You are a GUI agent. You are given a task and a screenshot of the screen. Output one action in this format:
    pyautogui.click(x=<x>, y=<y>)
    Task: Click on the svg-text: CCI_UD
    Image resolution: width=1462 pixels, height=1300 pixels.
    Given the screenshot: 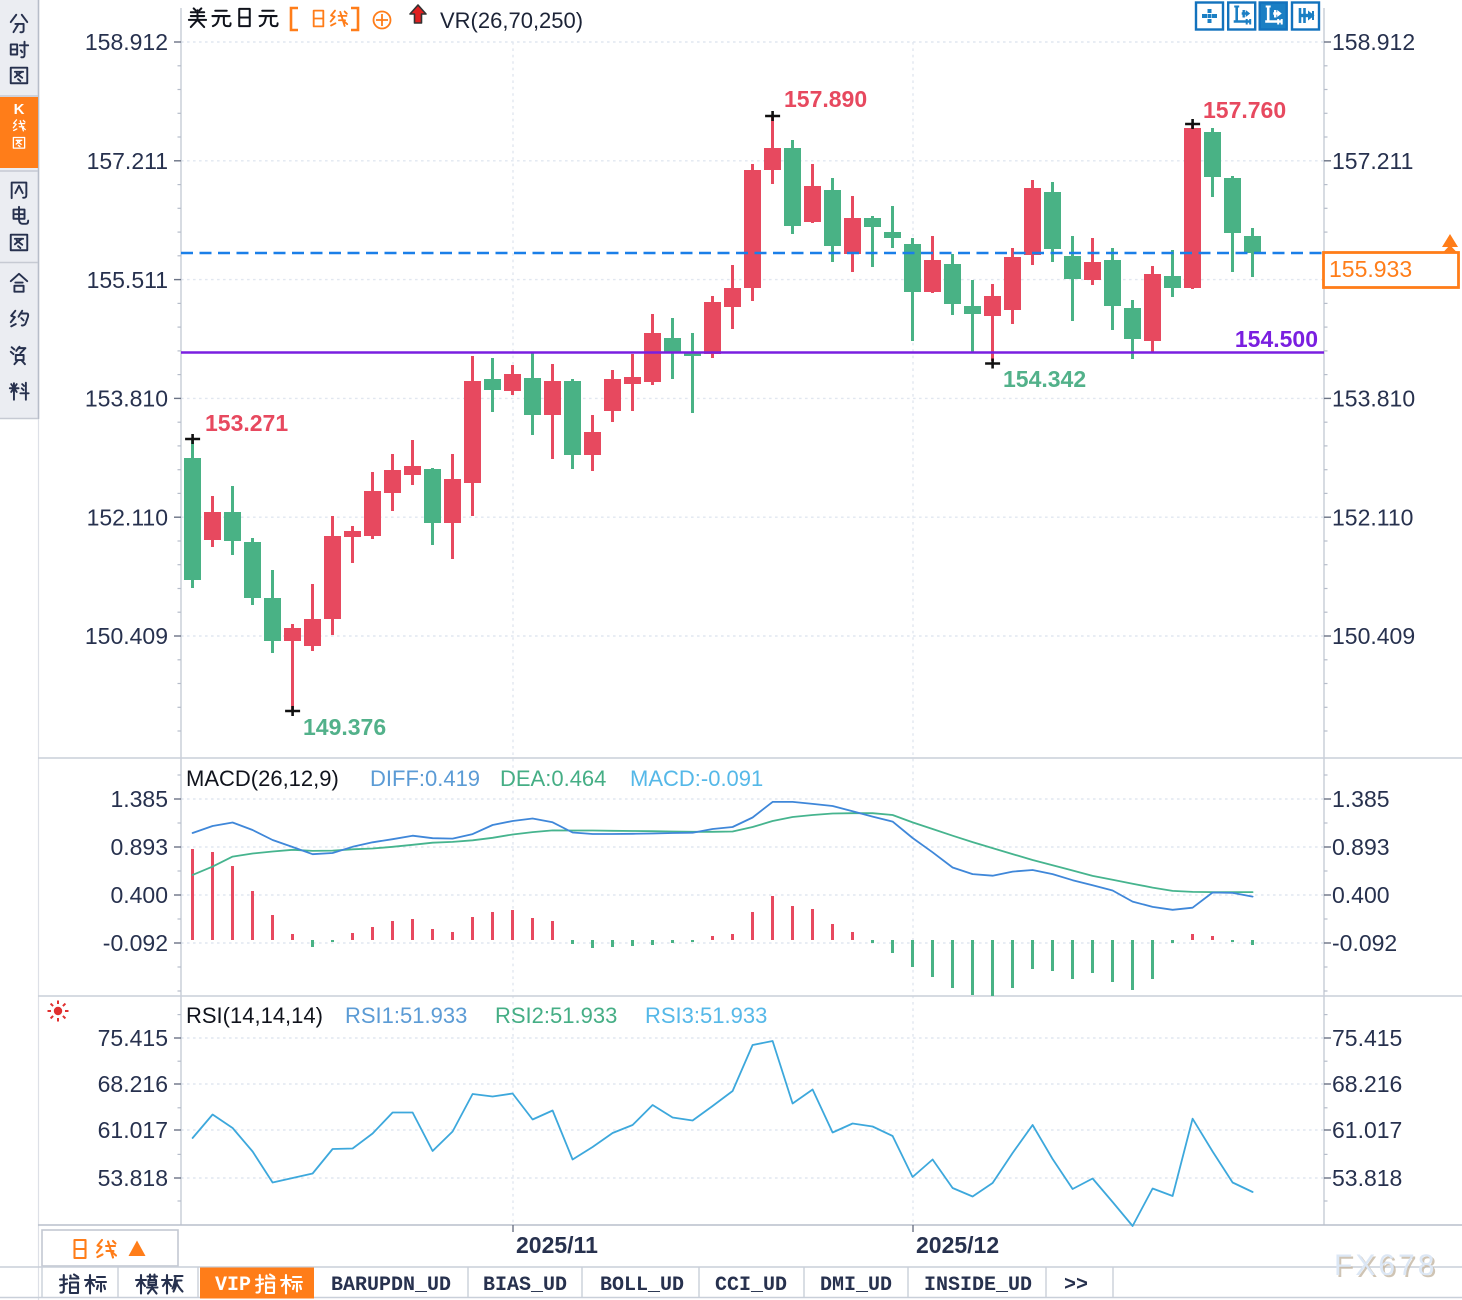 What is the action you would take?
    pyautogui.click(x=751, y=1285)
    